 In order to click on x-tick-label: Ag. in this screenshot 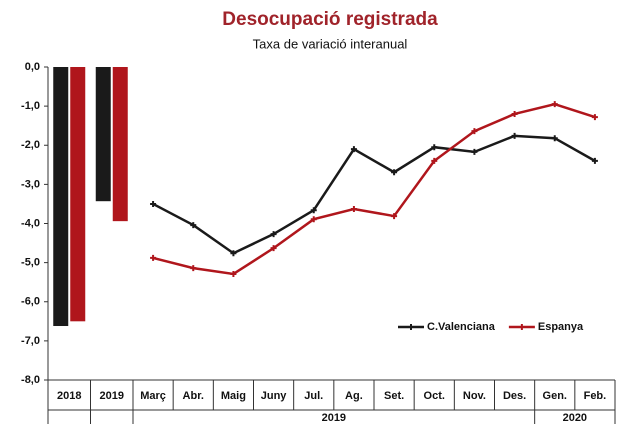, I will do `click(354, 396)`.